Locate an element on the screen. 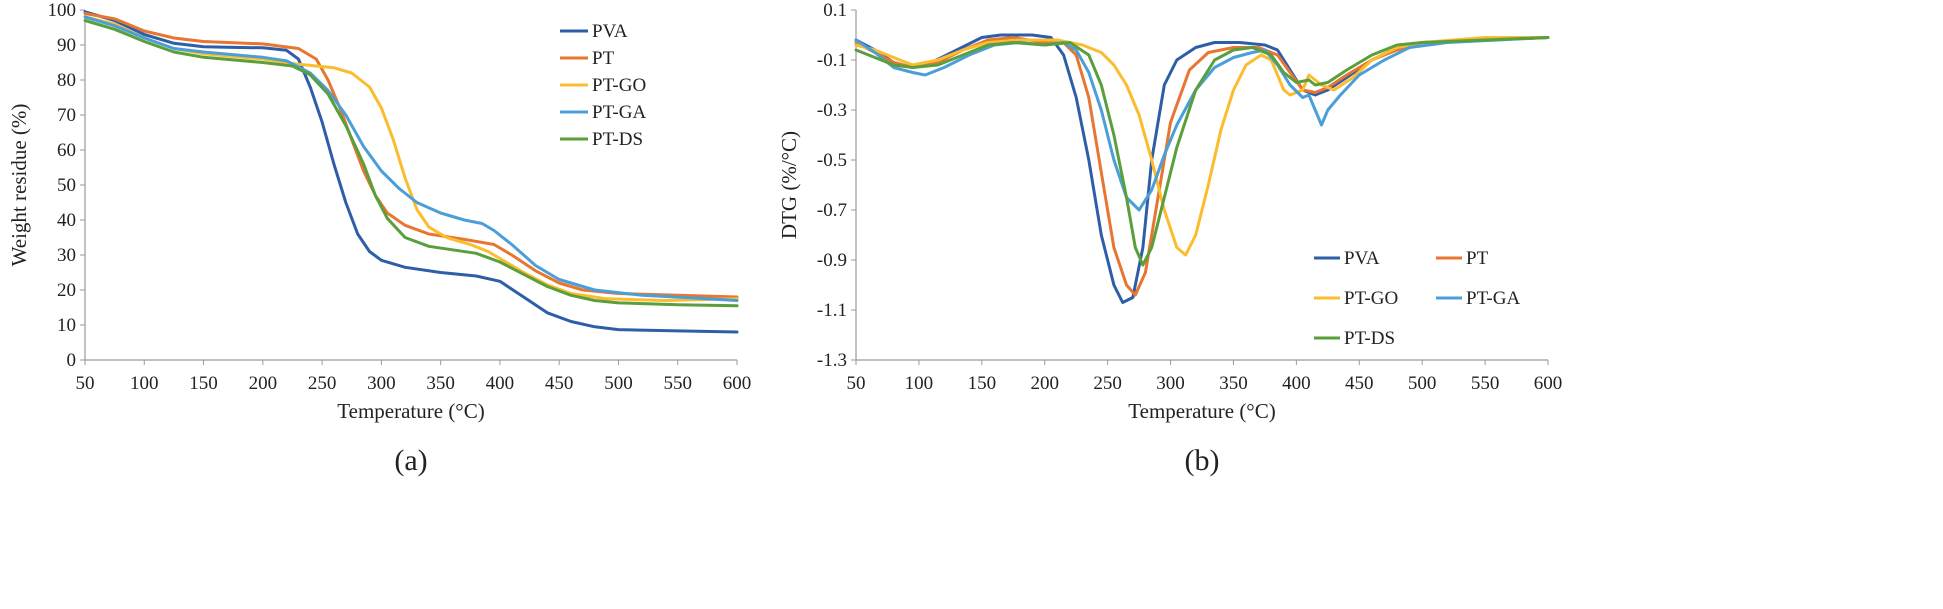 This screenshot has width=1943, height=609. series-line-pt-ds is located at coordinates (1202, 151).